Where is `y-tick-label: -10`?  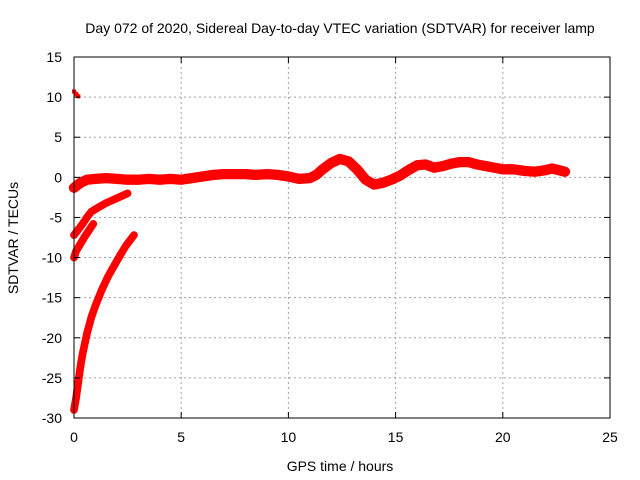
y-tick-label: -10 is located at coordinates (52, 258).